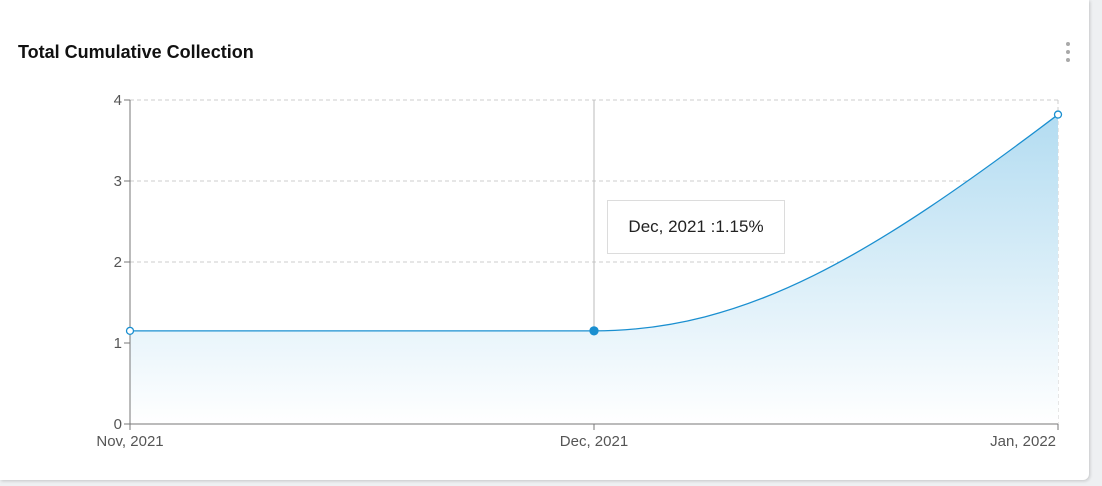 The height and width of the screenshot is (486, 1102). Describe the element at coordinates (129, 441) in the screenshot. I see `x-tick-label: Nov, 2021` at that location.